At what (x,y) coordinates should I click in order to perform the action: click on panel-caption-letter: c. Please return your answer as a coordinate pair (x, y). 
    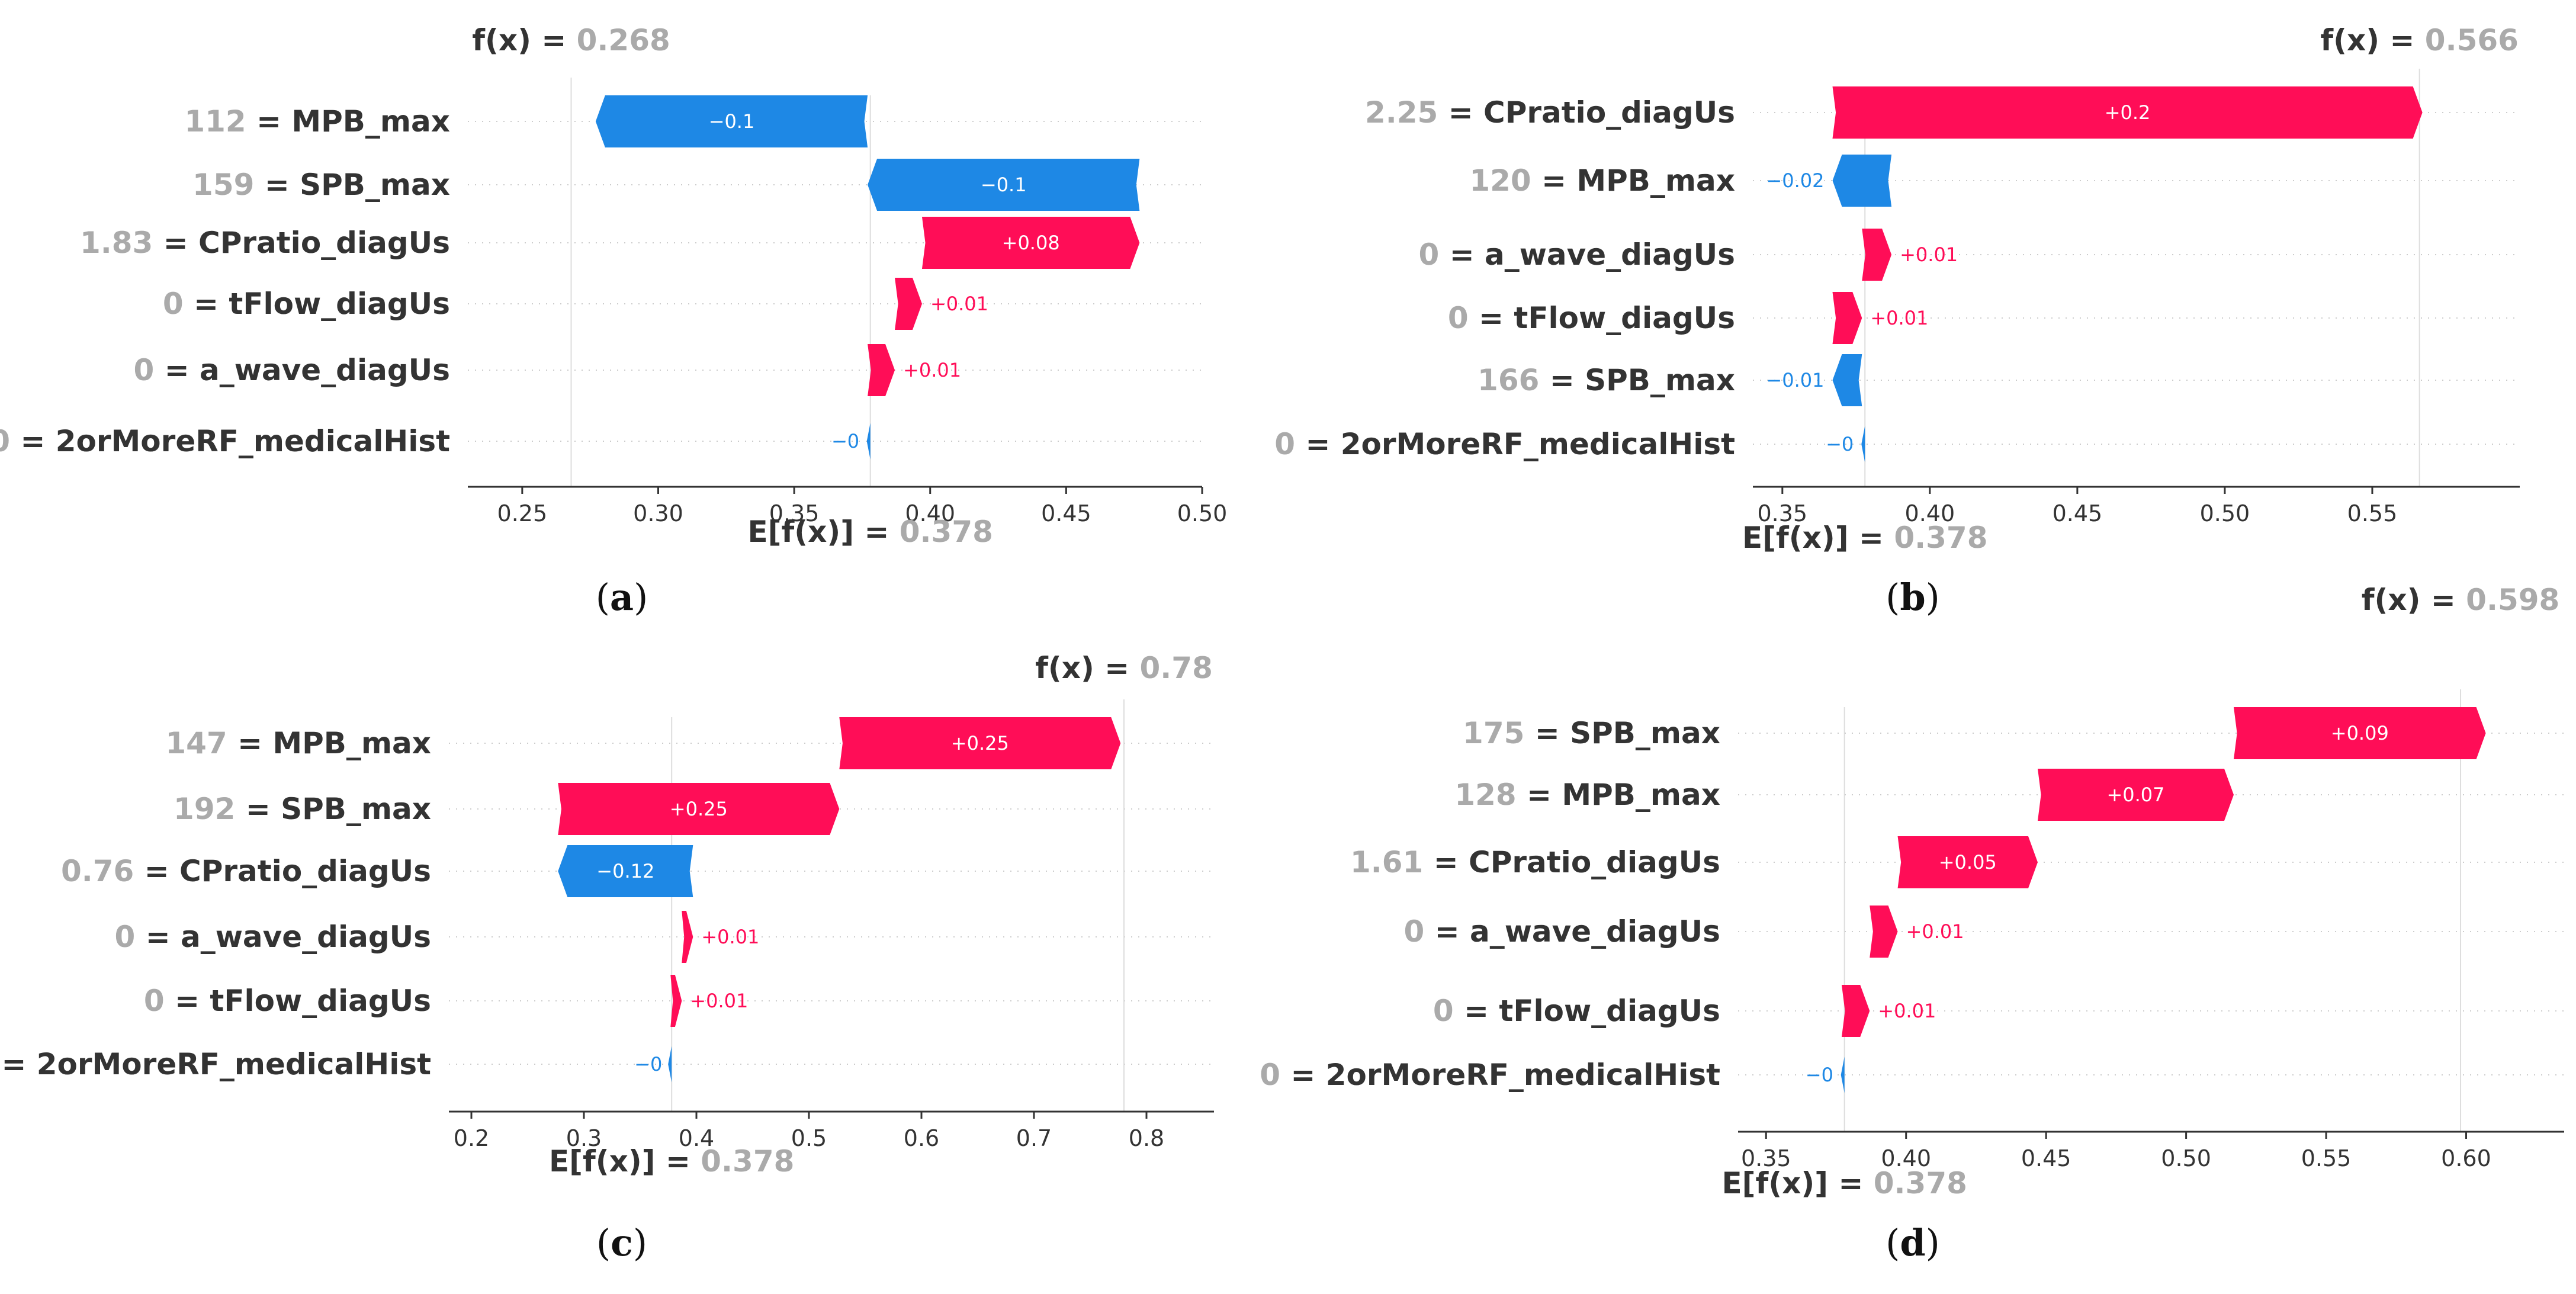
    Looking at the image, I should click on (622, 1242).